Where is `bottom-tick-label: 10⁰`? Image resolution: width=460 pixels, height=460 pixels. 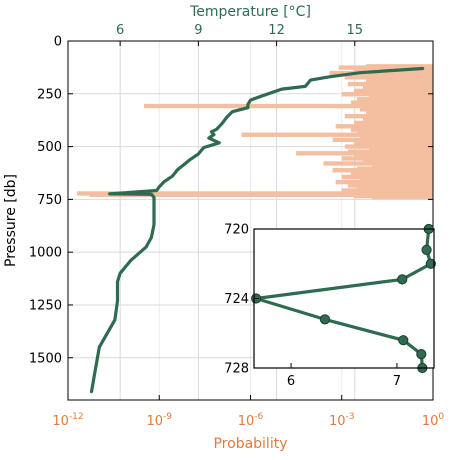
bottom-tick-label: 10⁰ is located at coordinates (433, 420).